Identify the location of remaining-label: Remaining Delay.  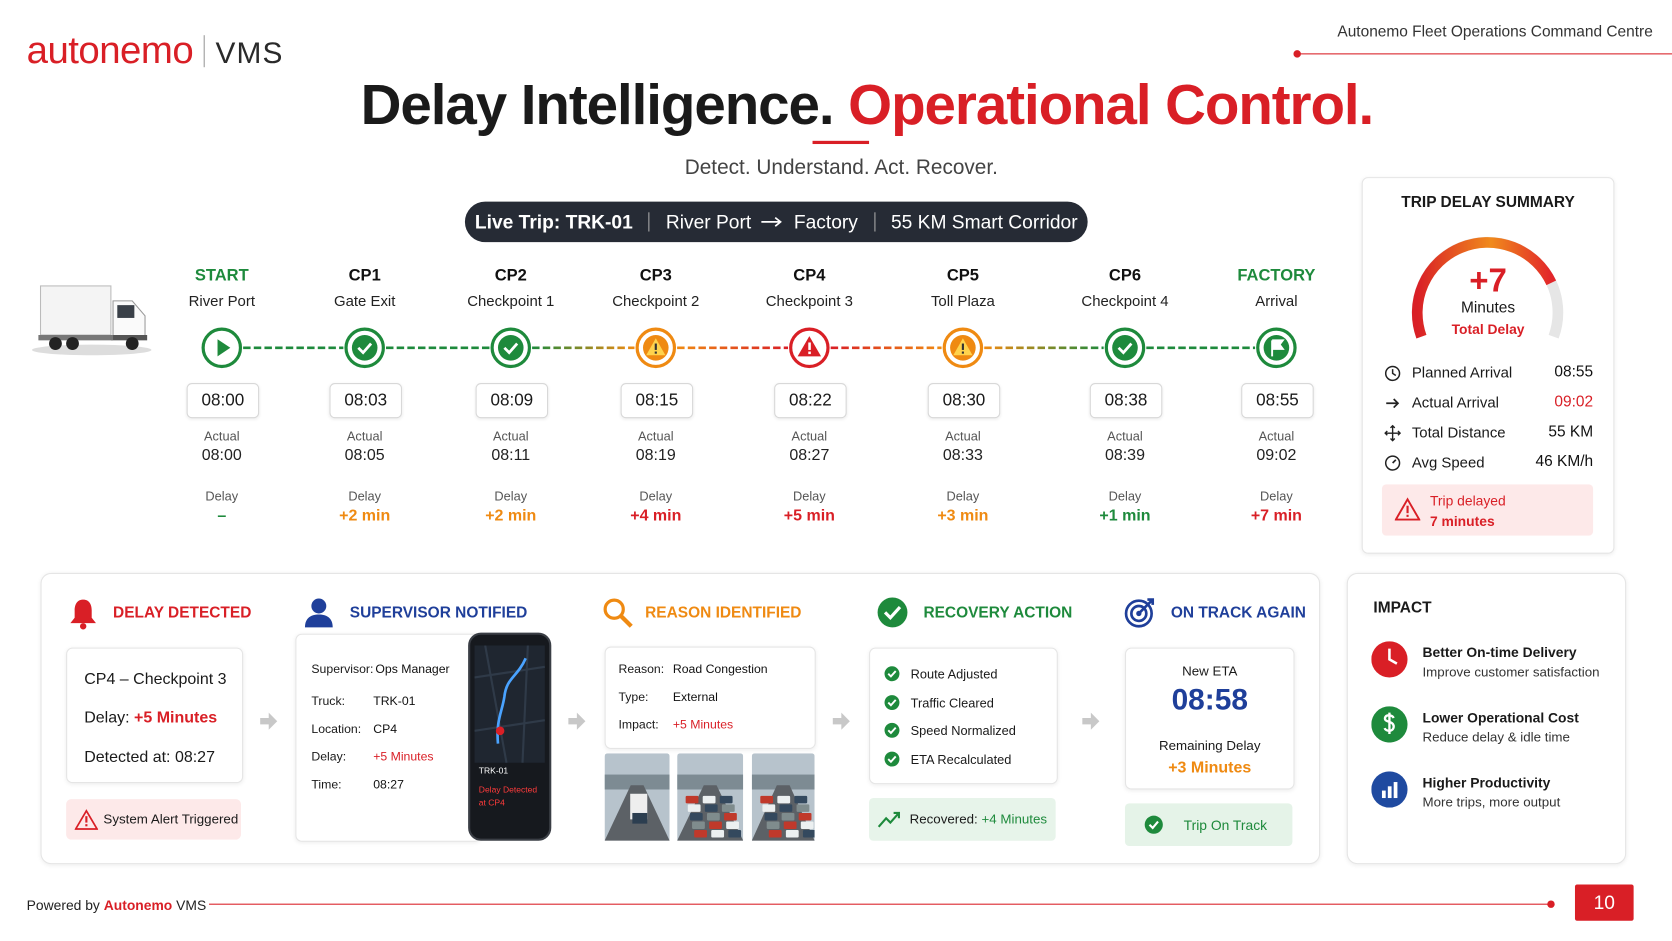
(1210, 746).